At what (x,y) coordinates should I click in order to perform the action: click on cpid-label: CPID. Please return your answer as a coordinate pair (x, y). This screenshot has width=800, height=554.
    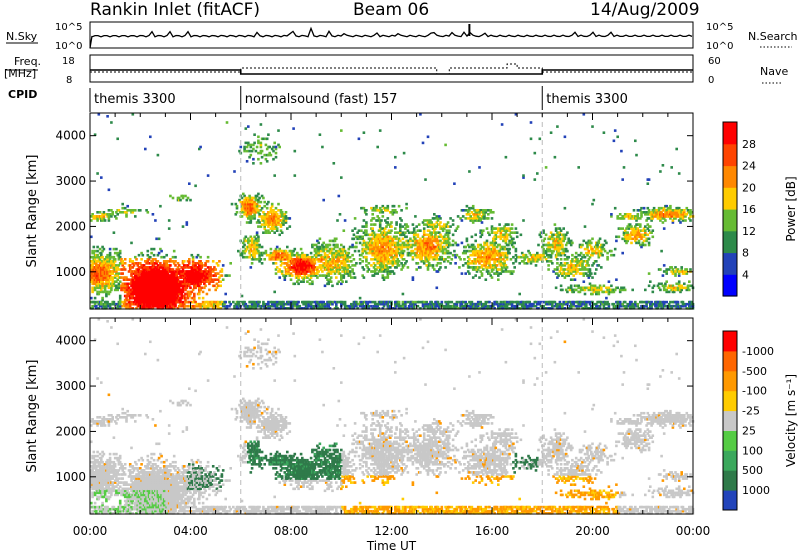
    Looking at the image, I should click on (22, 94).